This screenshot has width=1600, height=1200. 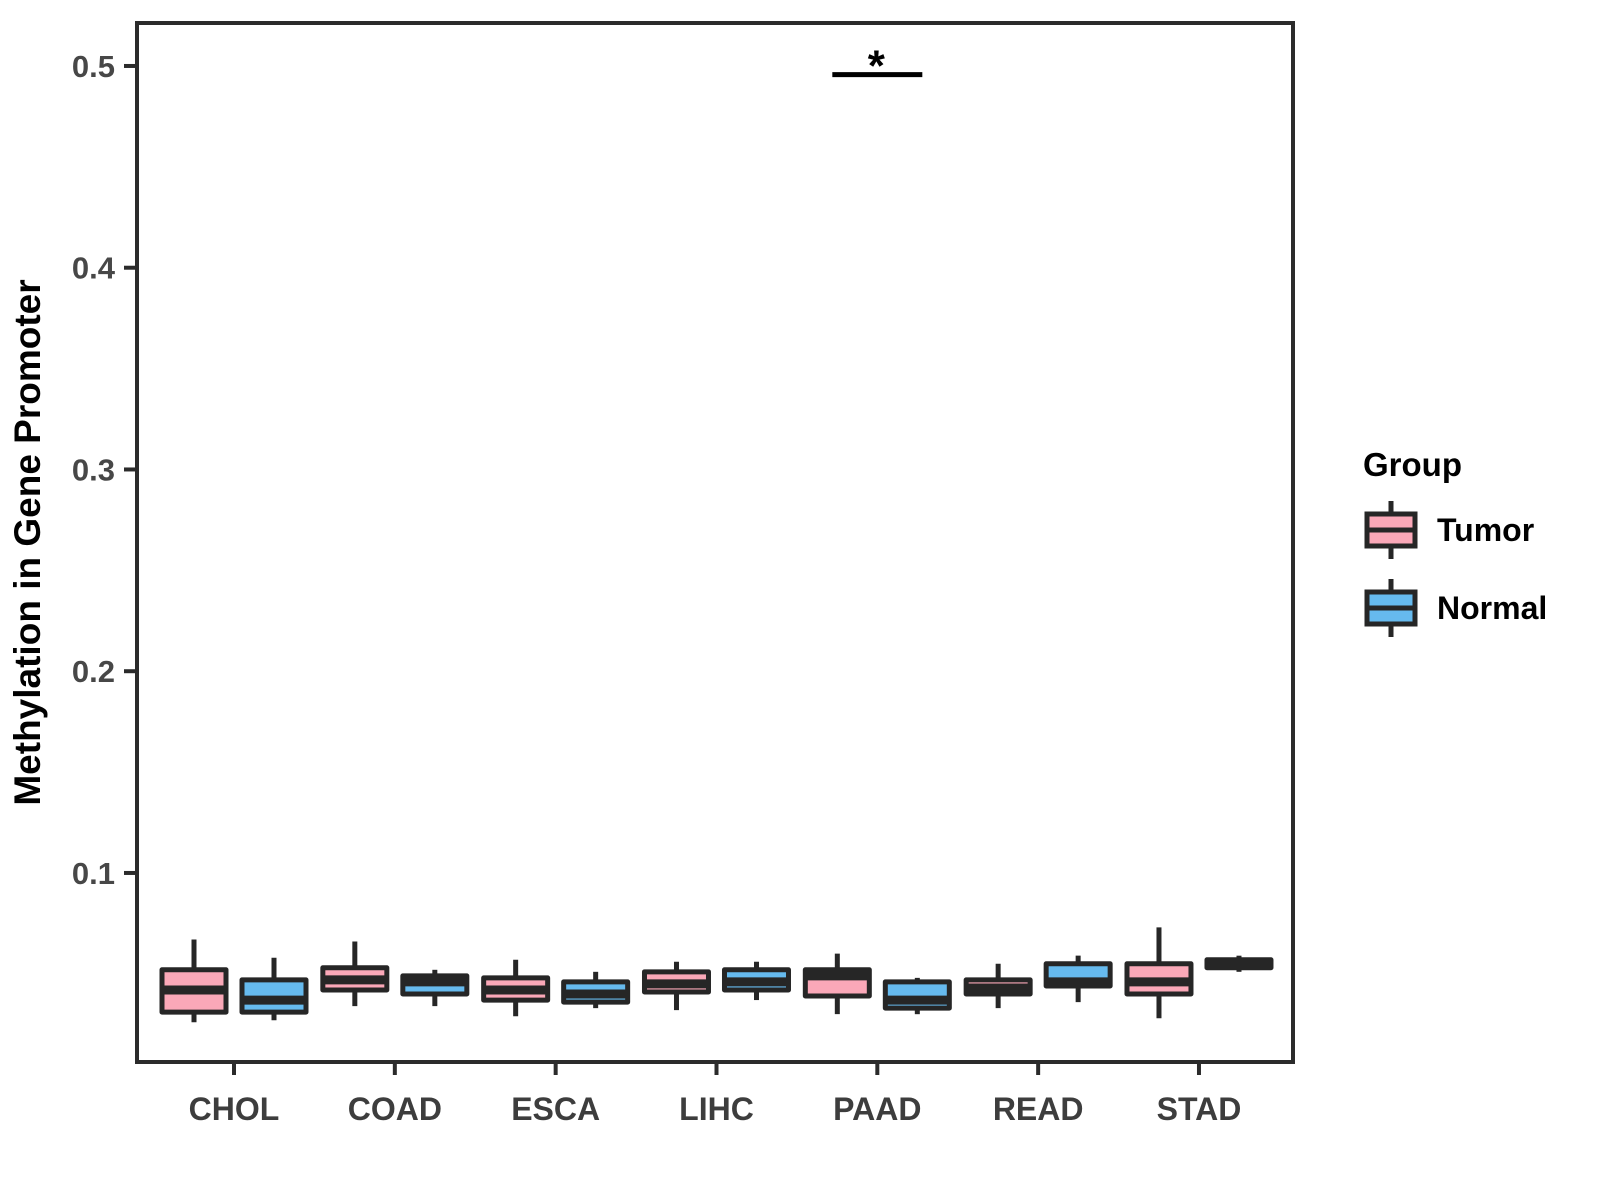 I want to click on x-tick-label: ESCA, so click(x=555, y=1109).